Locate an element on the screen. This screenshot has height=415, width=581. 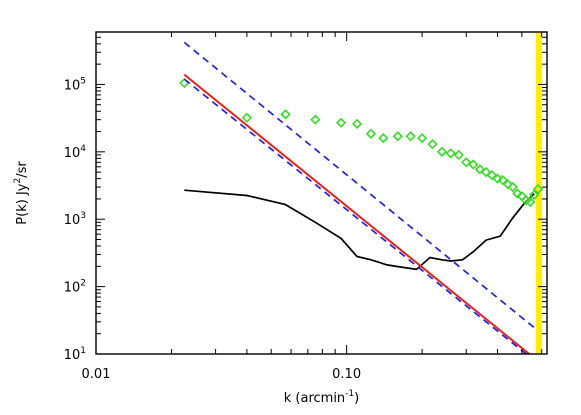
x-tick-label: 0.01 is located at coordinates (96, 374).